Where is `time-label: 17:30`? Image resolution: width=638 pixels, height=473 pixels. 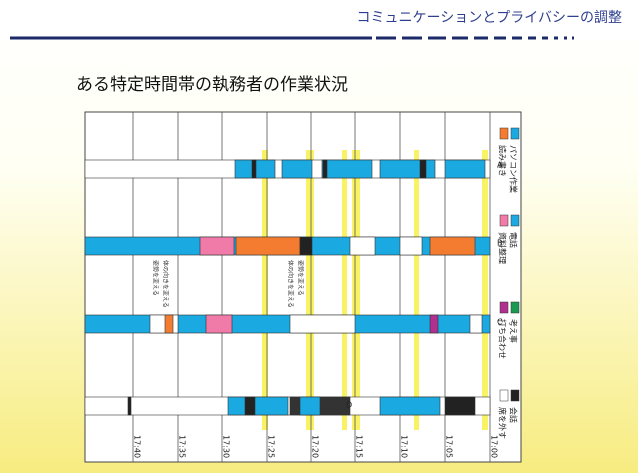 time-label: 17:30 is located at coordinates (226, 446).